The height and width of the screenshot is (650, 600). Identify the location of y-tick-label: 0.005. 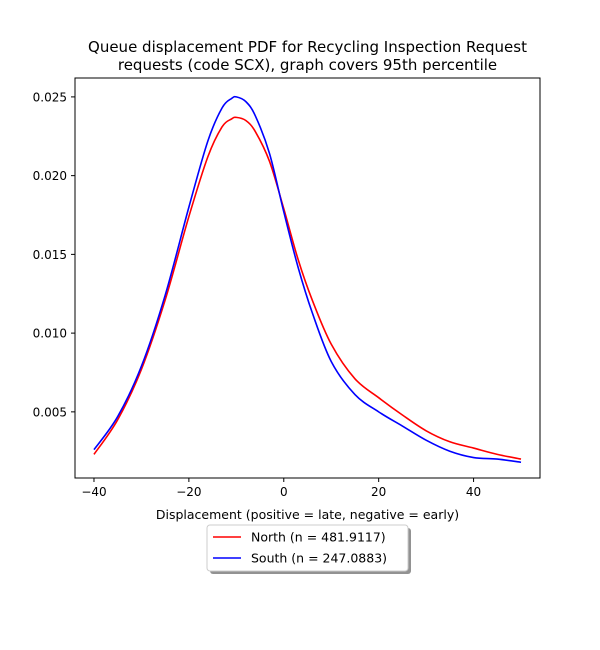
(50, 412).